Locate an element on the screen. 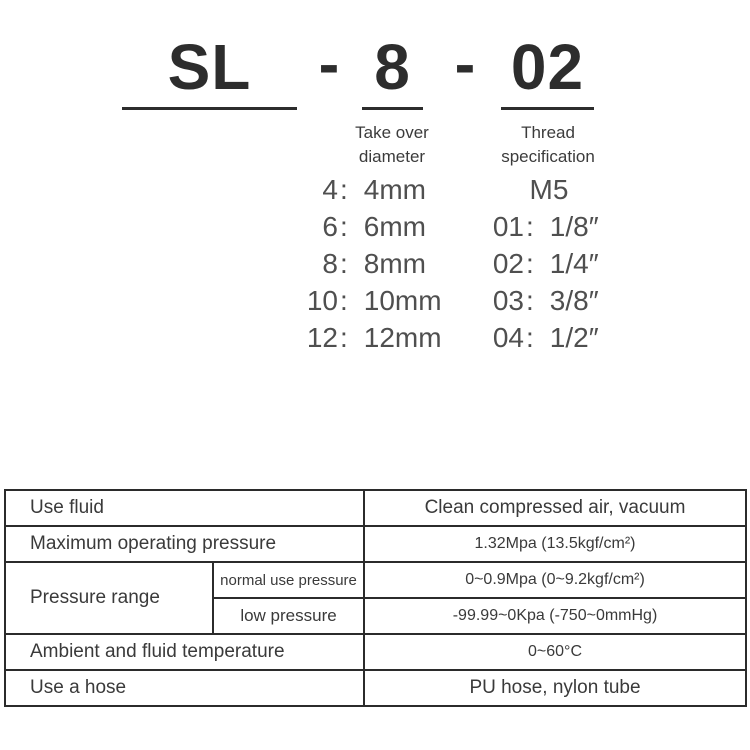  option-code: 8 is located at coordinates (330, 263).